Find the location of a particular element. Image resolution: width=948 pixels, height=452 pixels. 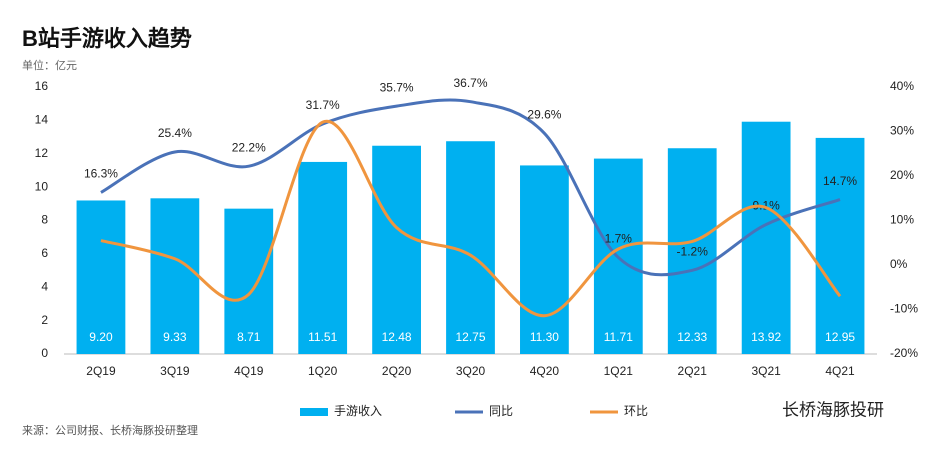

x-tick-label: 4Q20 is located at coordinates (545, 371).